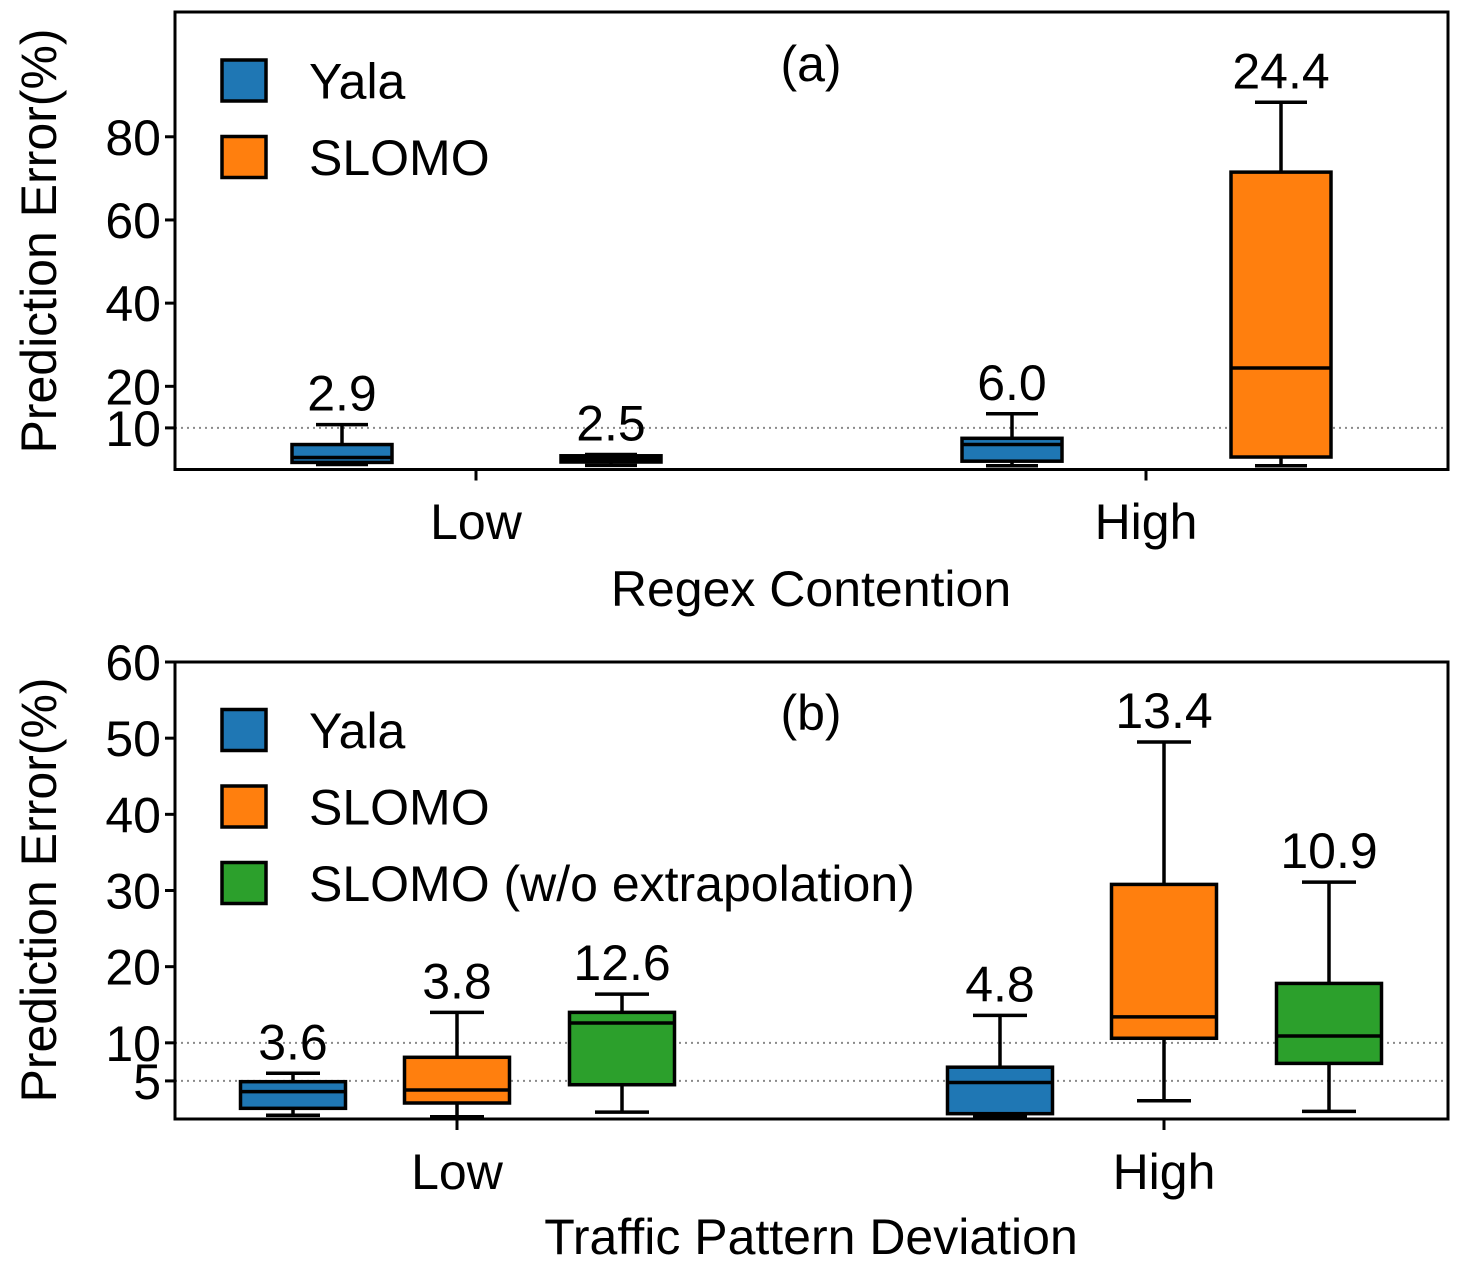  What do you see at coordinates (1329, 1023) in the screenshot?
I see `box-body-b-slomo-w-o-extrapolation-high` at bounding box center [1329, 1023].